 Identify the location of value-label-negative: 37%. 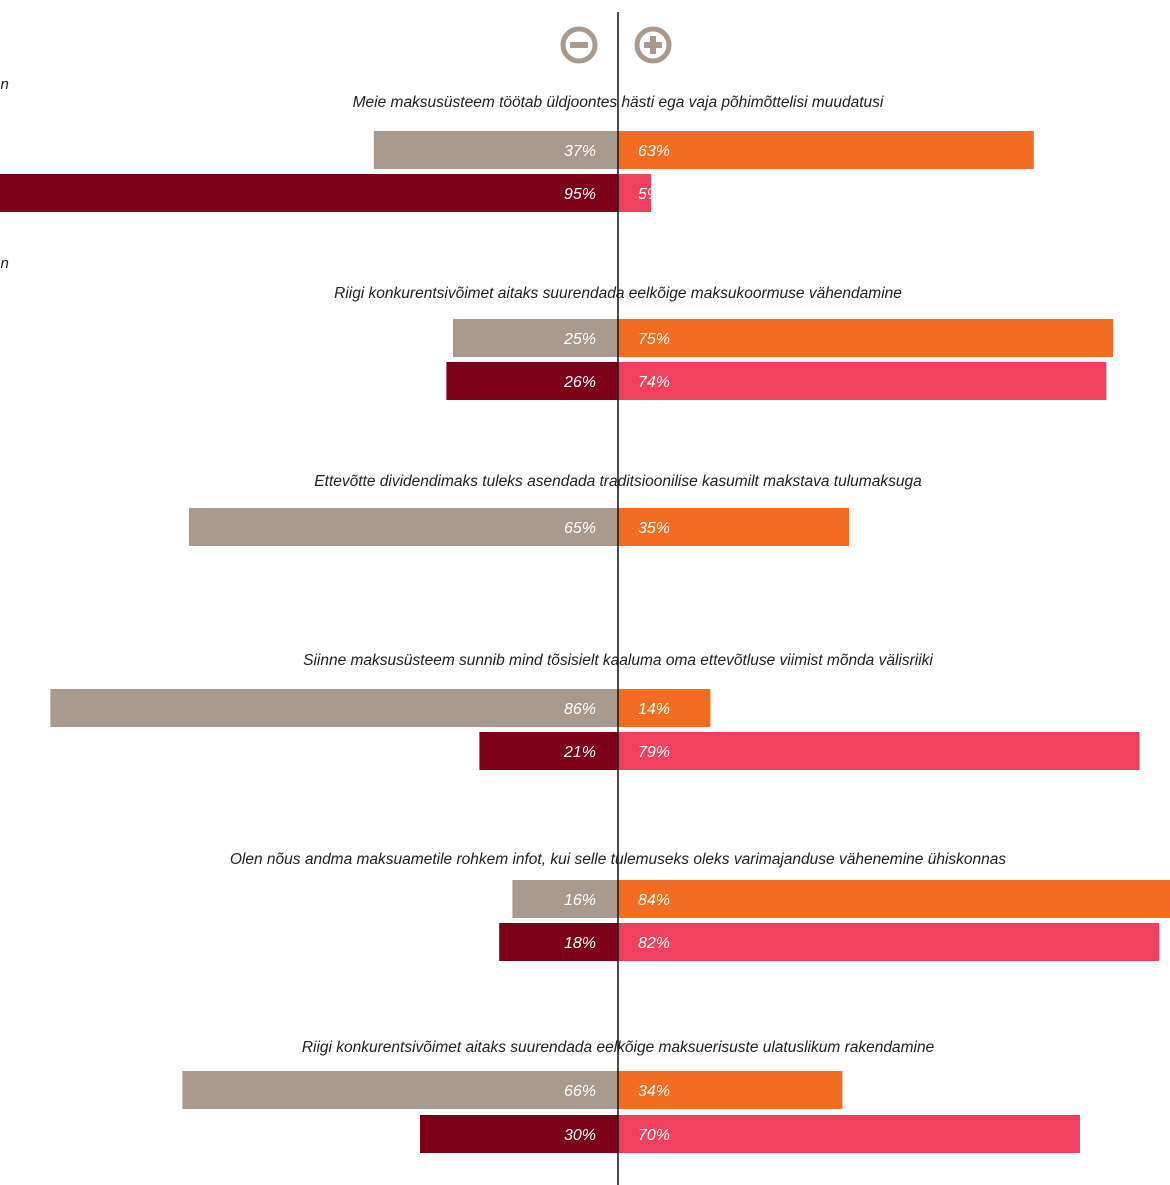
(580, 151).